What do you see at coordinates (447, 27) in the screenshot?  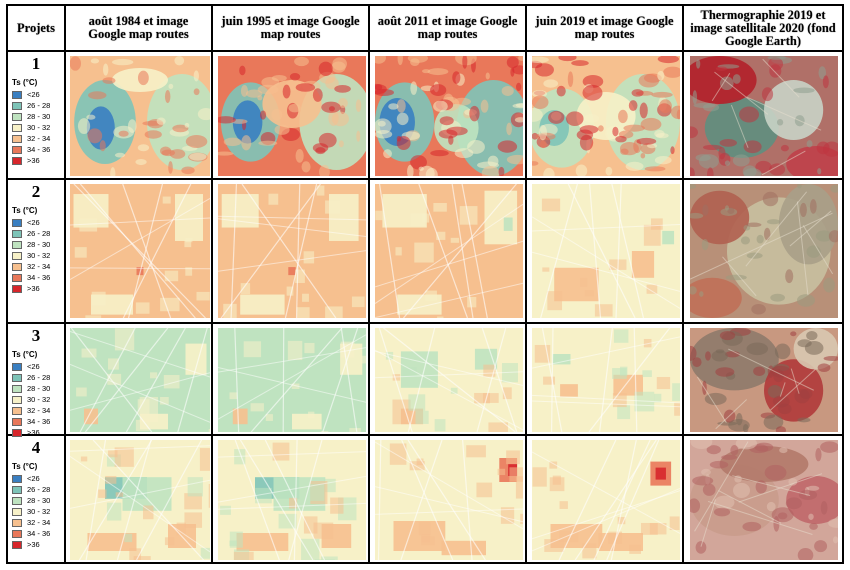 I see `header-aug-2011: août 2011 et image Google map routes` at bounding box center [447, 27].